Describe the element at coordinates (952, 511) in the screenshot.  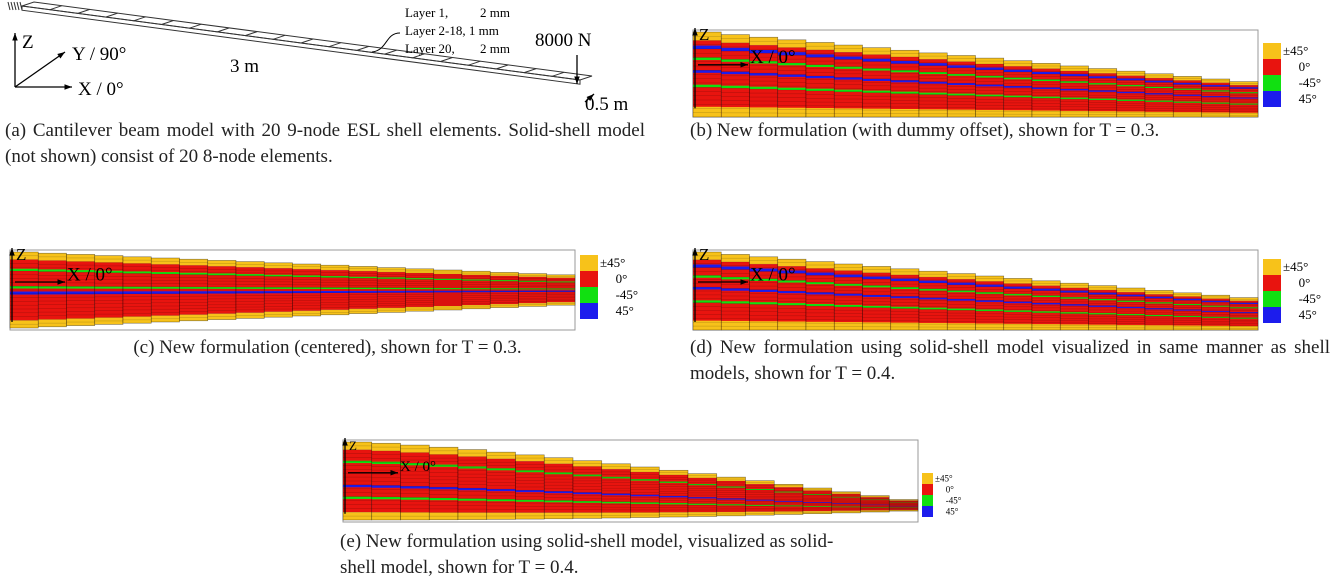
I see `legend-label: 45°` at that location.